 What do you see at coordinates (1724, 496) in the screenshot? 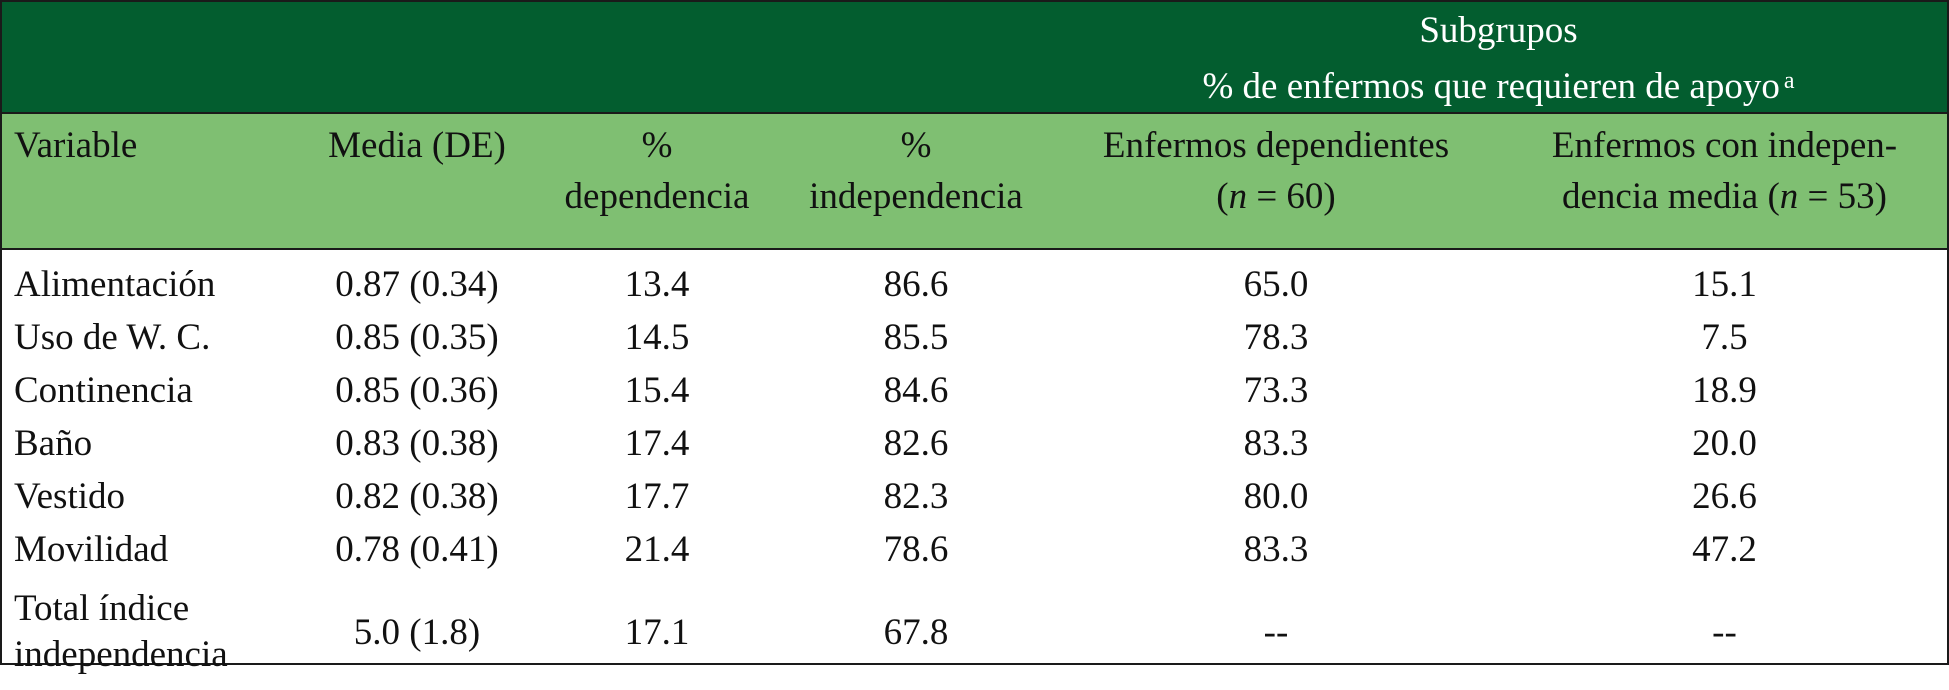
I see `cell-indep-media: 26.6` at bounding box center [1724, 496].